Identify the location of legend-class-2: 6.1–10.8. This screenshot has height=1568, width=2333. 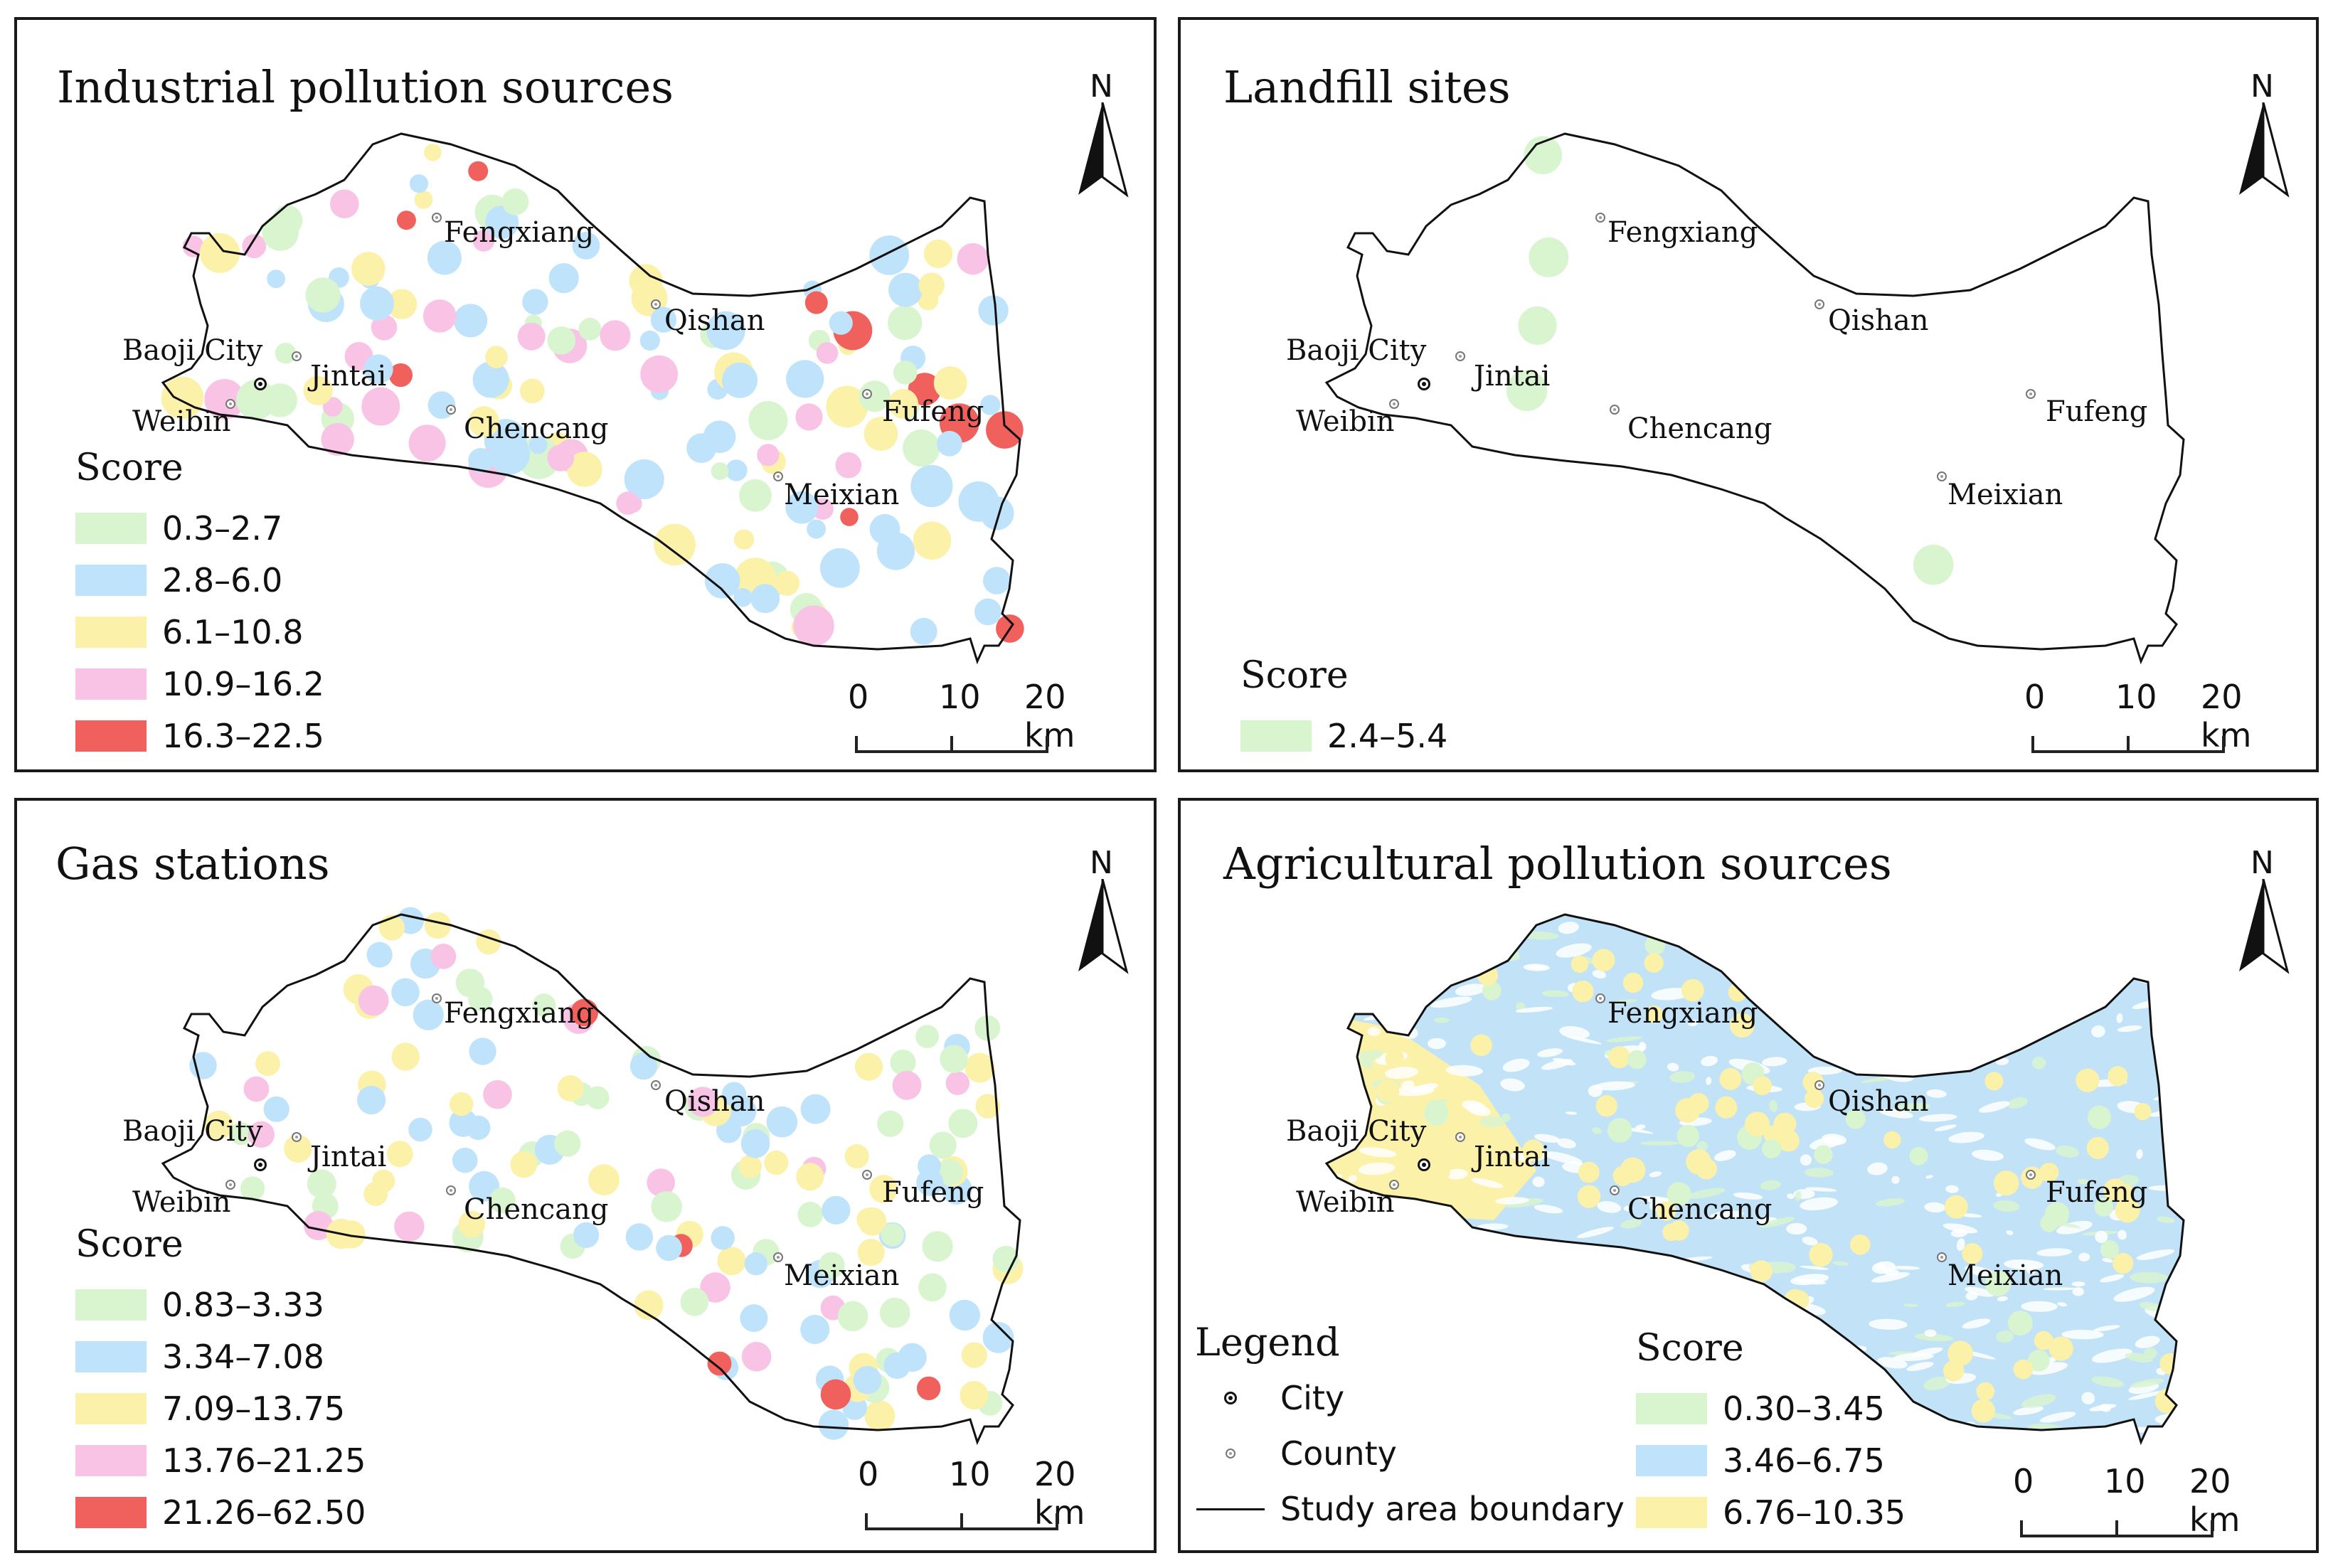
(200, 632).